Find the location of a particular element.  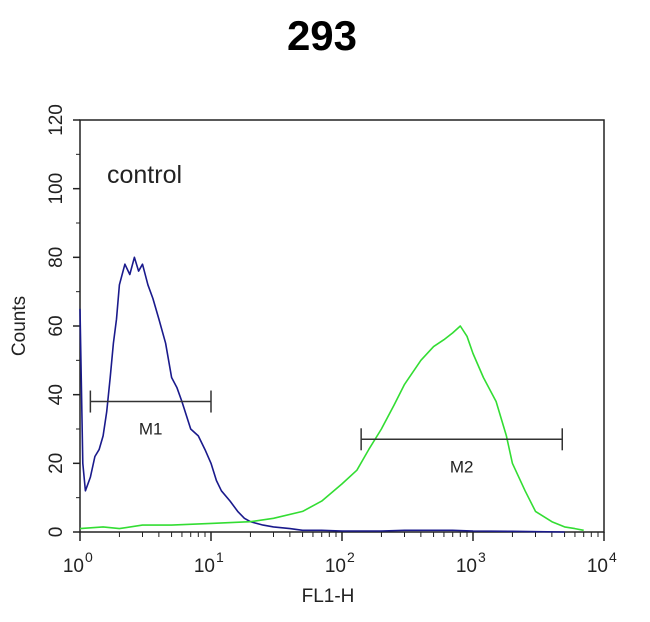

x-tick-exponent: 3 is located at coordinates (482, 557).